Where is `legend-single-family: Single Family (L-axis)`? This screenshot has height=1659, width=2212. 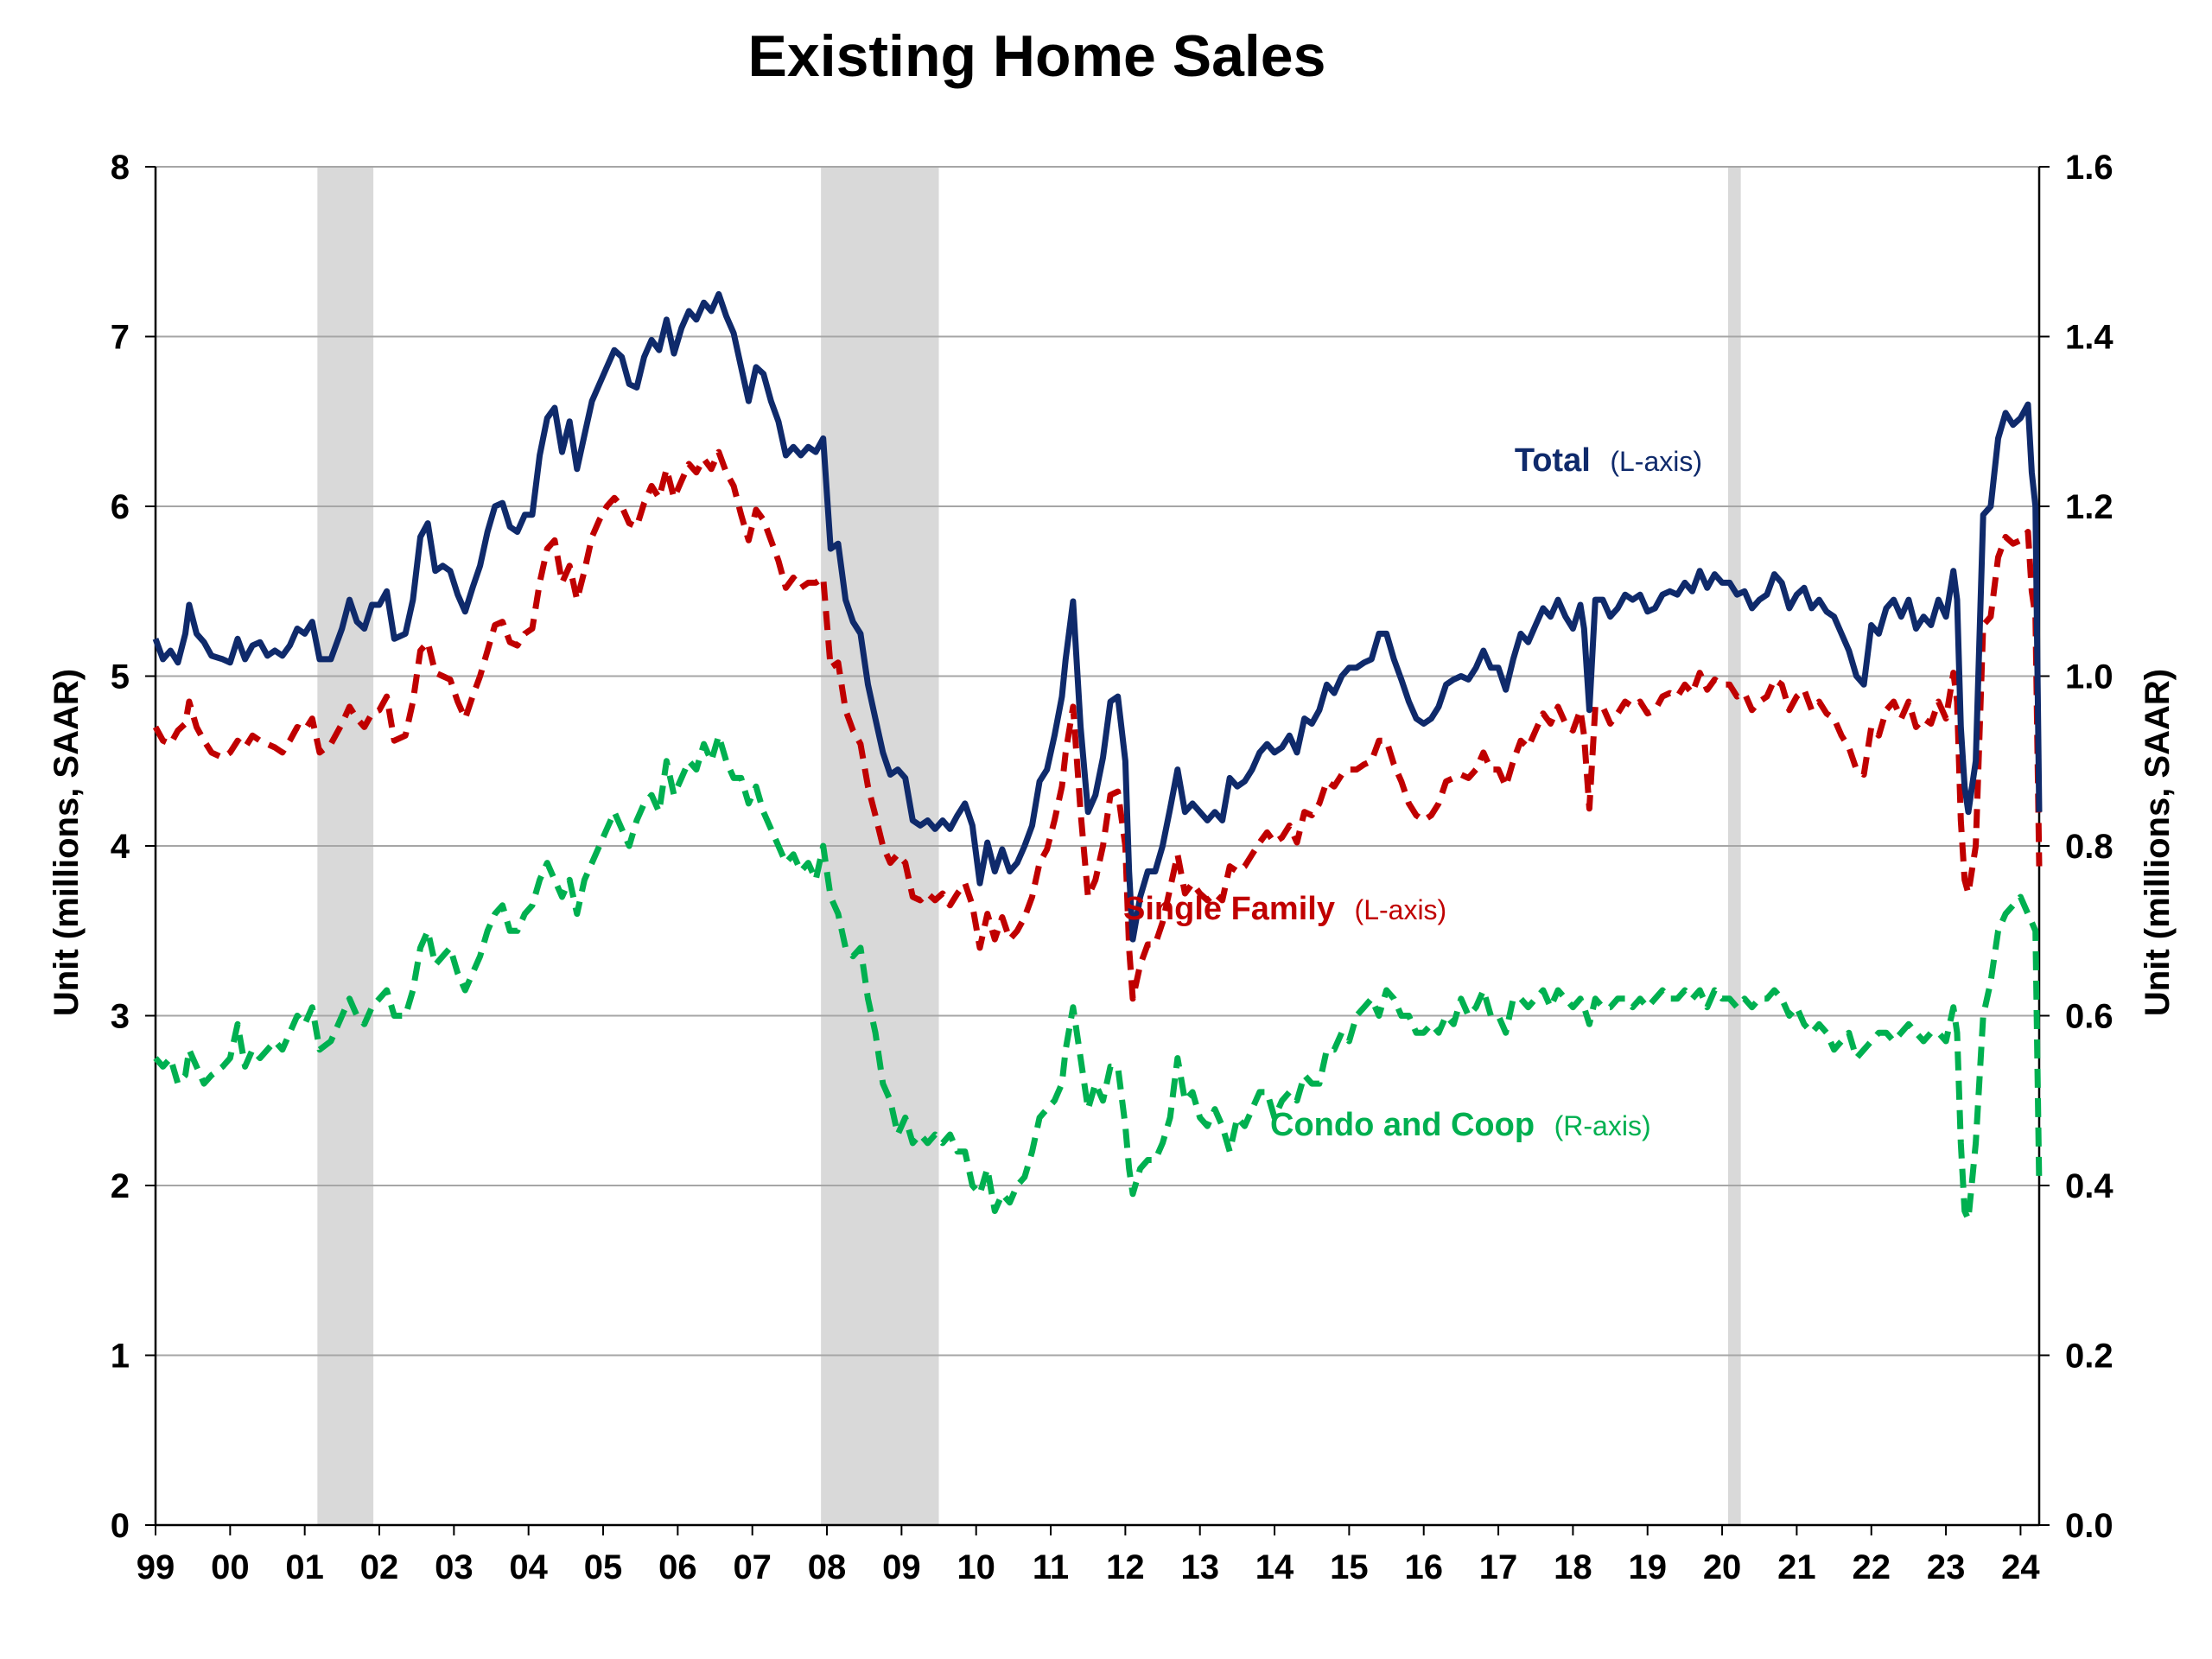
legend-single-family: Single Family (L-axis) is located at coordinates (1284, 909).